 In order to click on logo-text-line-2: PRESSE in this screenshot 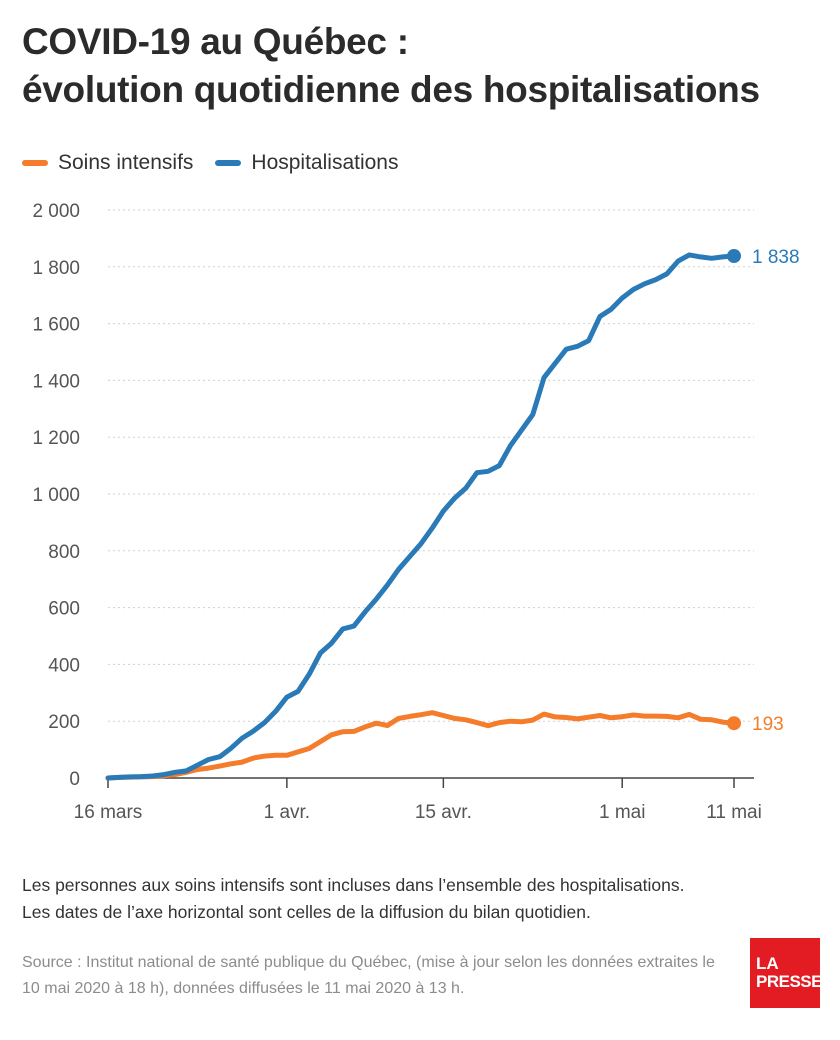, I will do `click(789, 981)`.